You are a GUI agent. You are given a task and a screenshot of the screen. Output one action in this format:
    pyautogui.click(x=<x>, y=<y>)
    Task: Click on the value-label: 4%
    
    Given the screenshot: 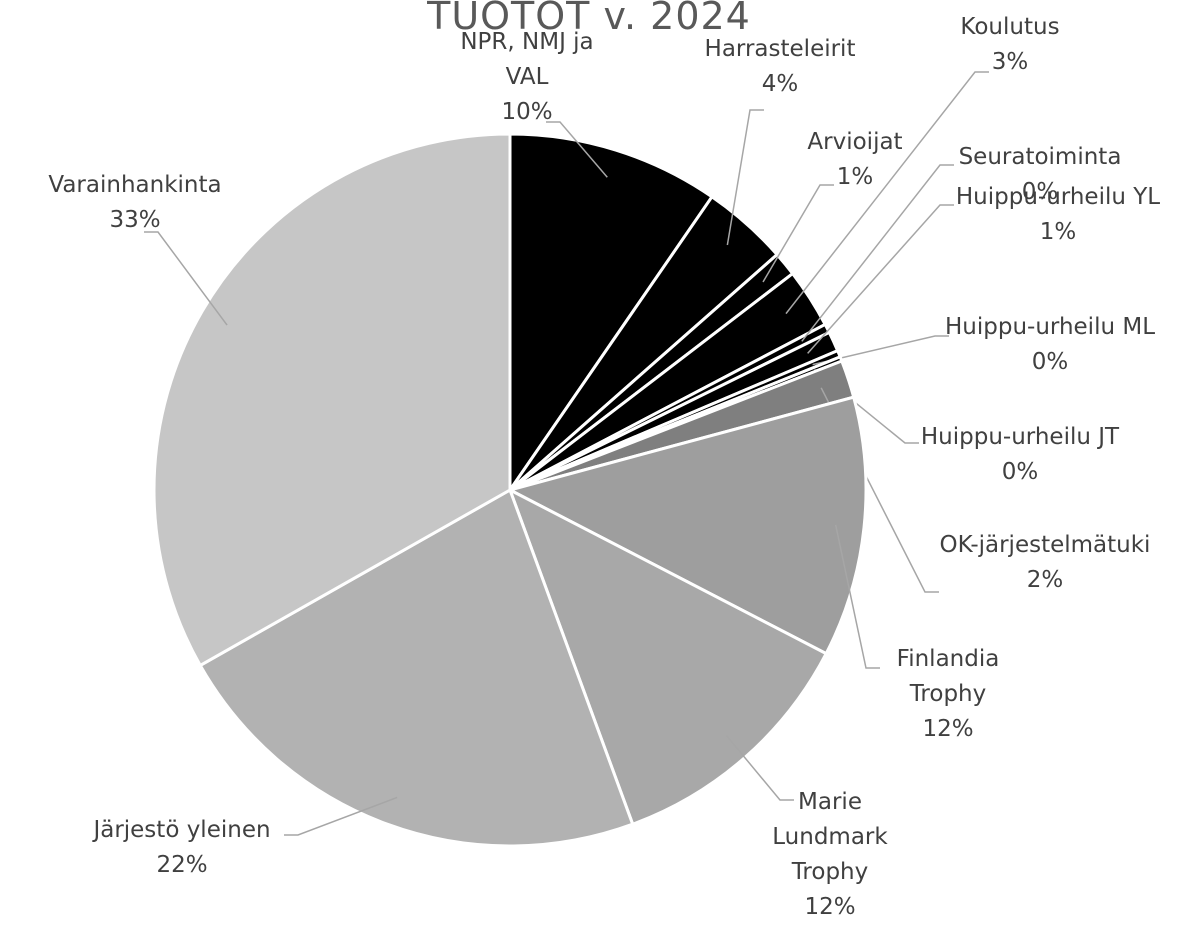 What is the action you would take?
    pyautogui.click(x=780, y=84)
    